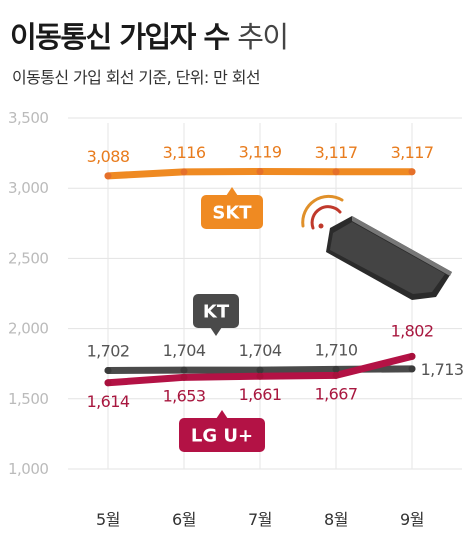 This screenshot has height=536, width=471. I want to click on badge-label: LG U+, so click(222, 436).